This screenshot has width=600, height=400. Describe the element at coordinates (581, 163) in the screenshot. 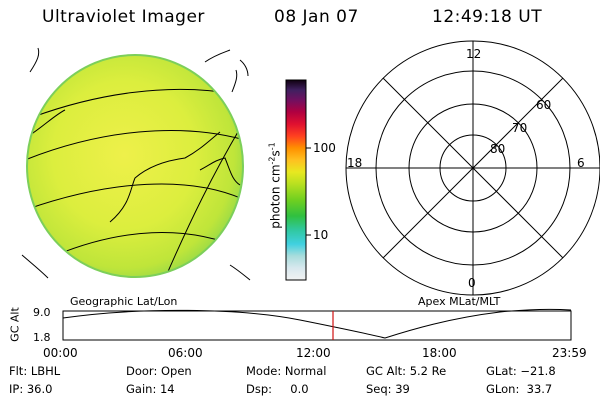

I see `mlt-label-6: 6` at that location.